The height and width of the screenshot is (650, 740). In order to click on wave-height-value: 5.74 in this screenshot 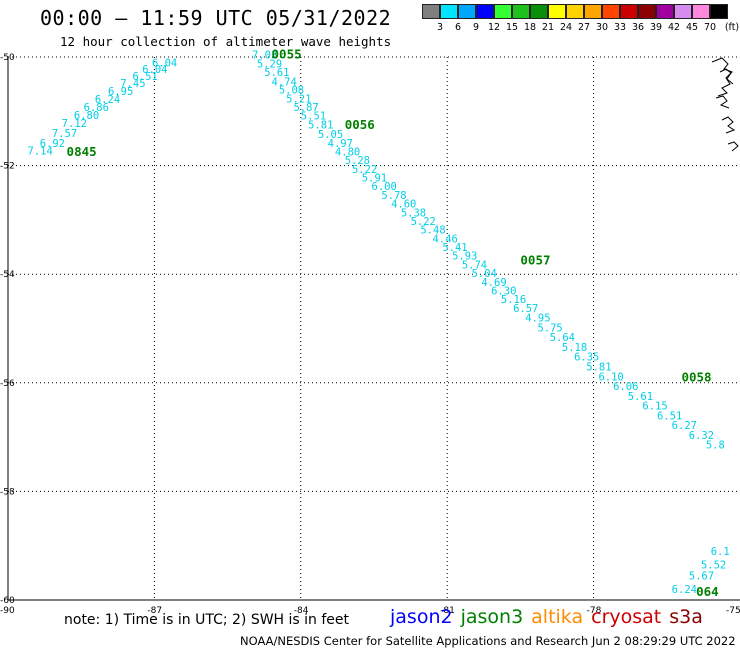, I will do `click(474, 265)`.